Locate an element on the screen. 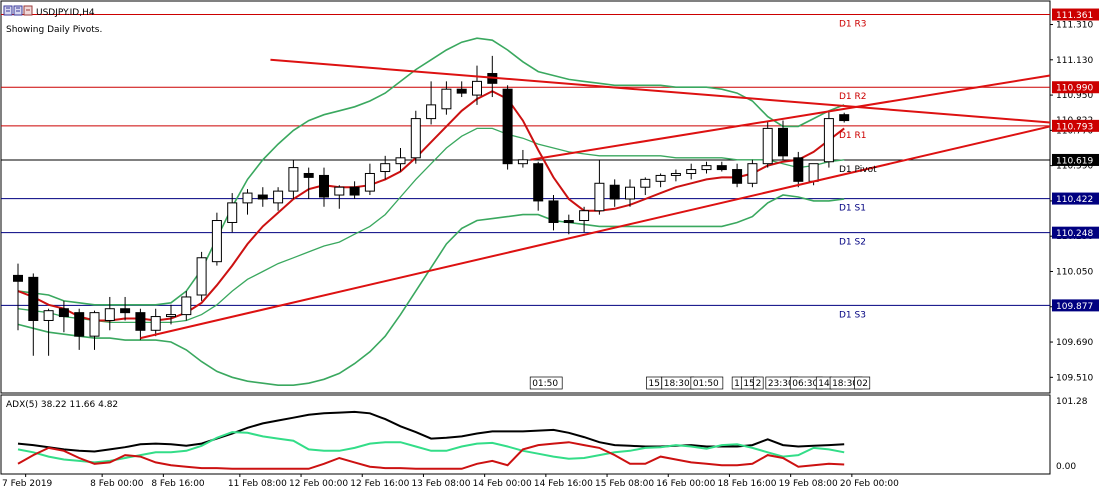 Image resolution: width=1101 pixels, height=498 pixels. time-marker-text: 15 is located at coordinates (653, 384).